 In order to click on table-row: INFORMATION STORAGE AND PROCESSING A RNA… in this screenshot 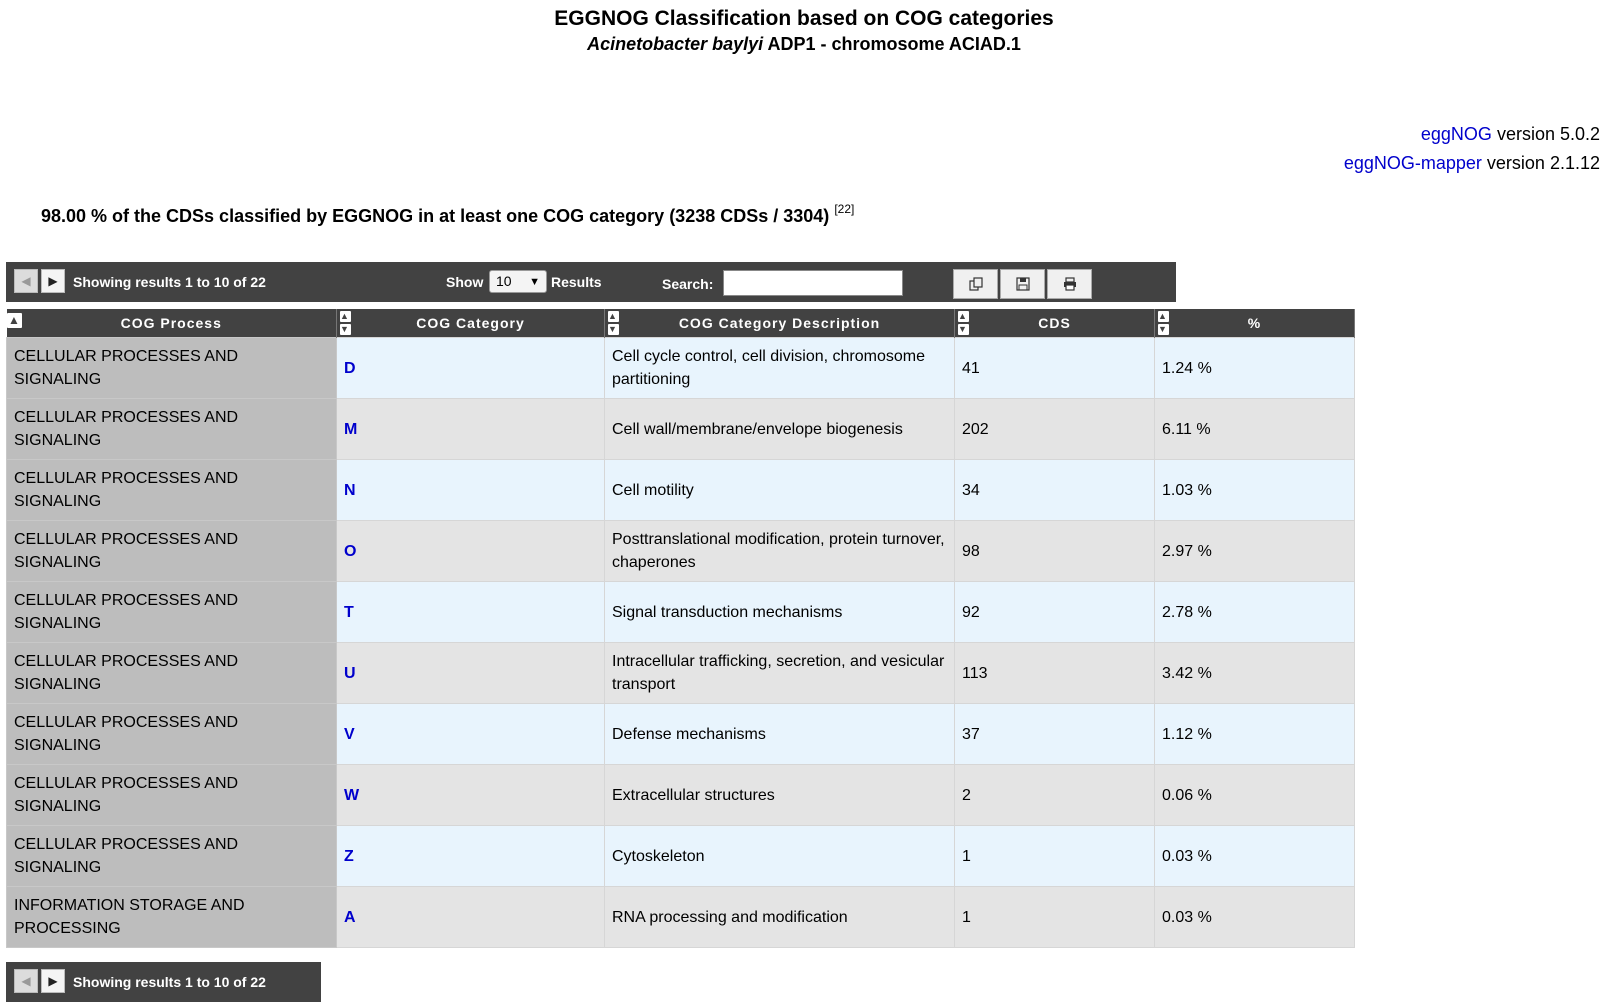, I will do `click(680, 917)`.